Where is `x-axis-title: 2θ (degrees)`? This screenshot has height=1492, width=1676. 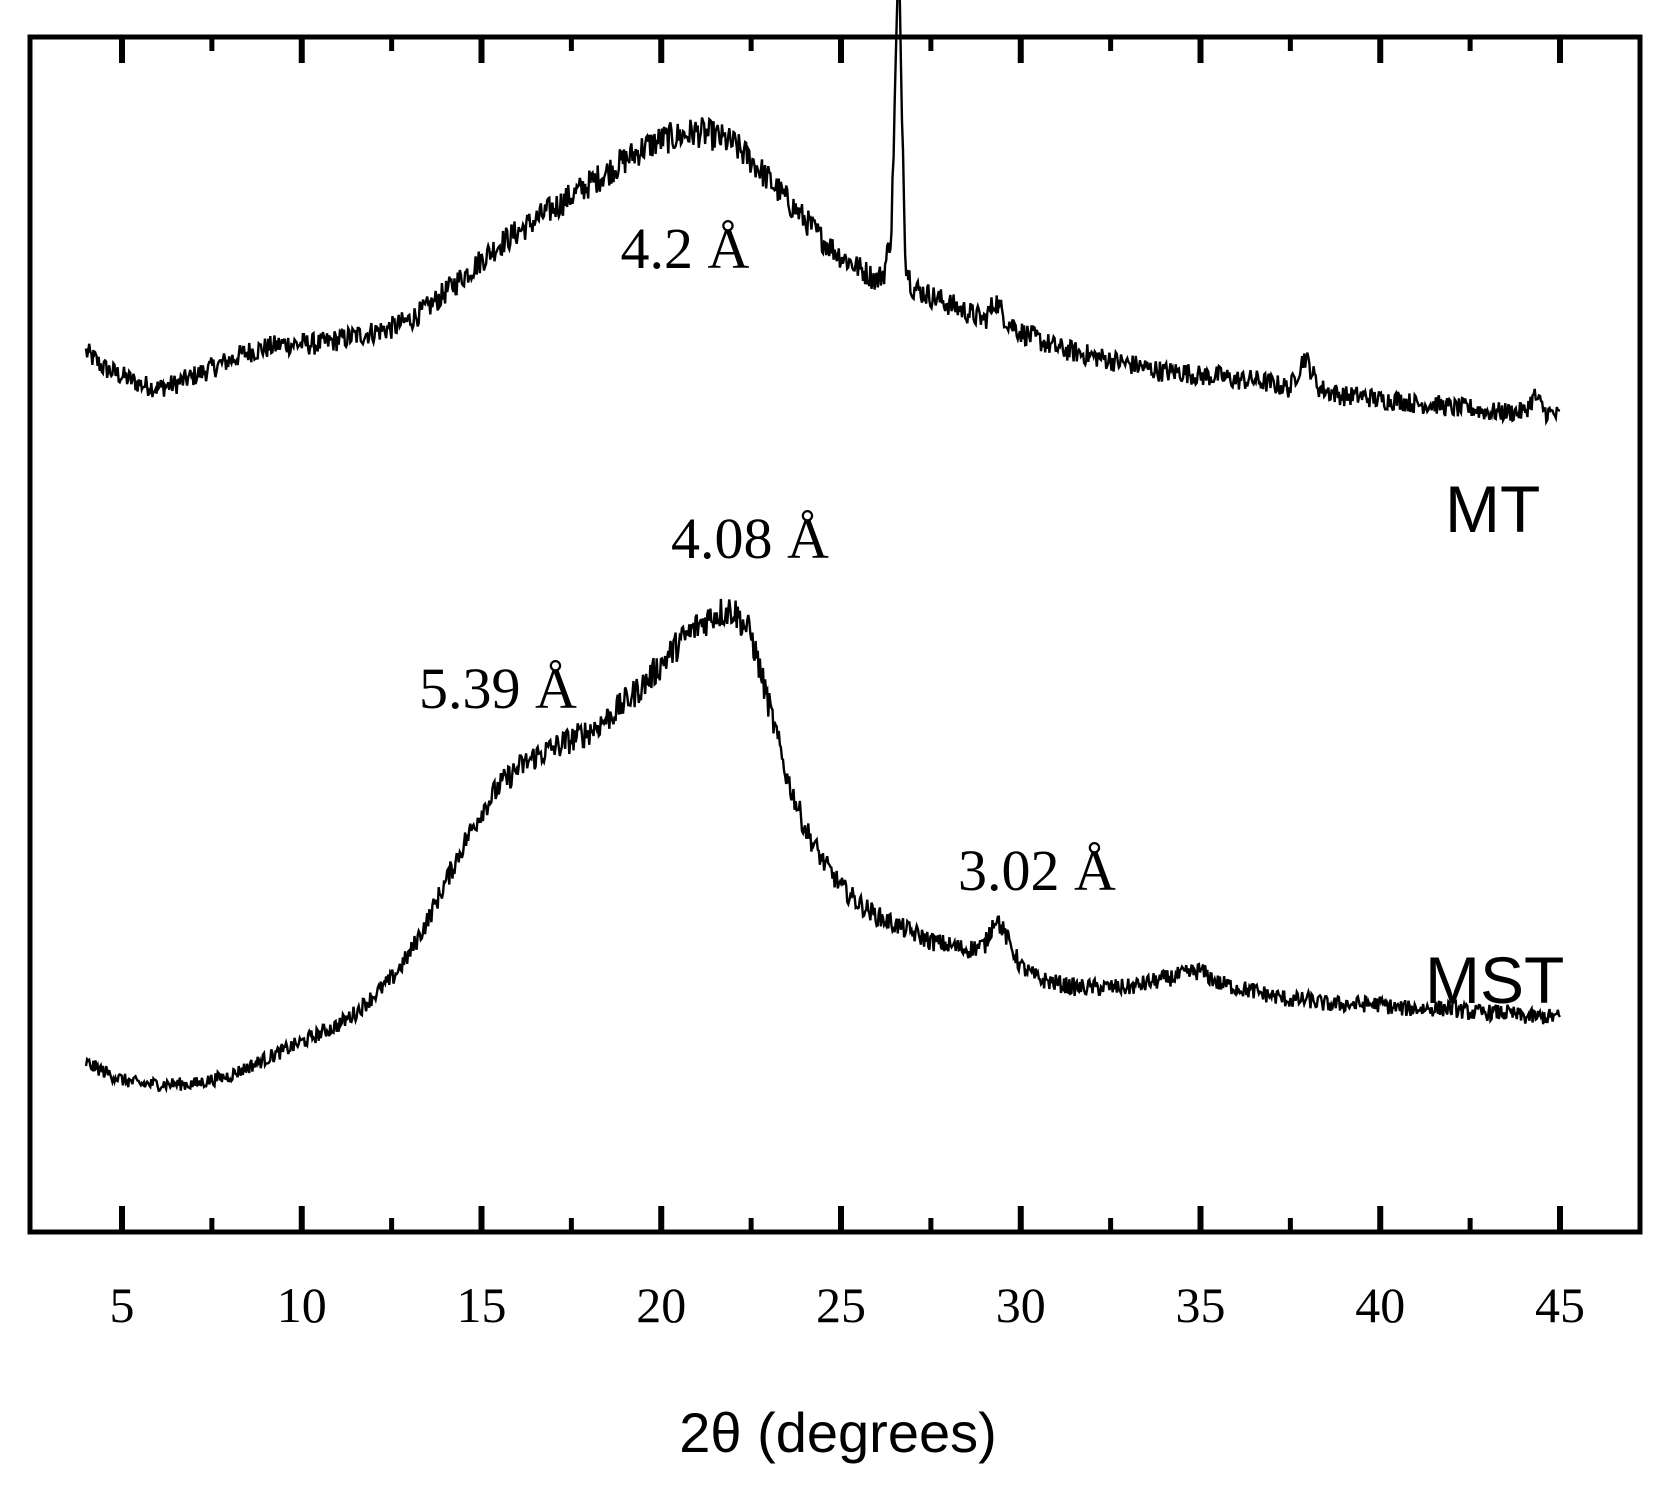
x-axis-title: 2θ (degrees) is located at coordinates (838, 1432).